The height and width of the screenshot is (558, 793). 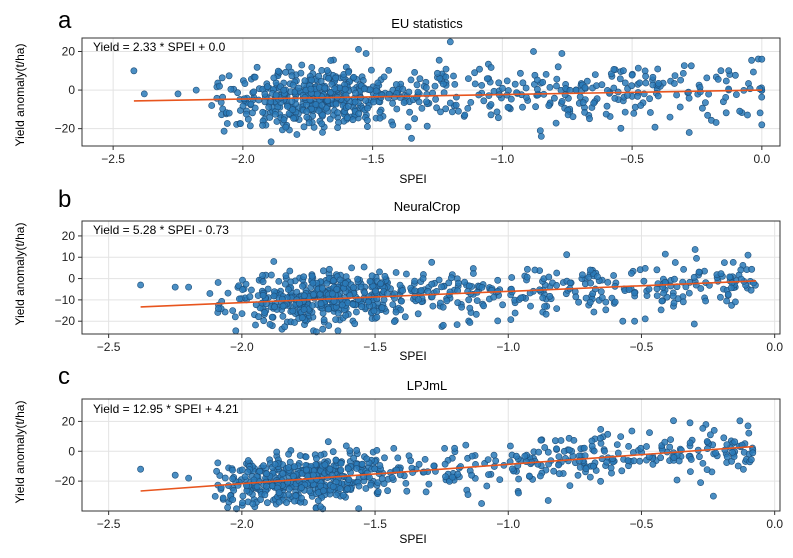 What do you see at coordinates (774, 524) in the screenshot?
I see `x-tick-label: 0.0` at bounding box center [774, 524].